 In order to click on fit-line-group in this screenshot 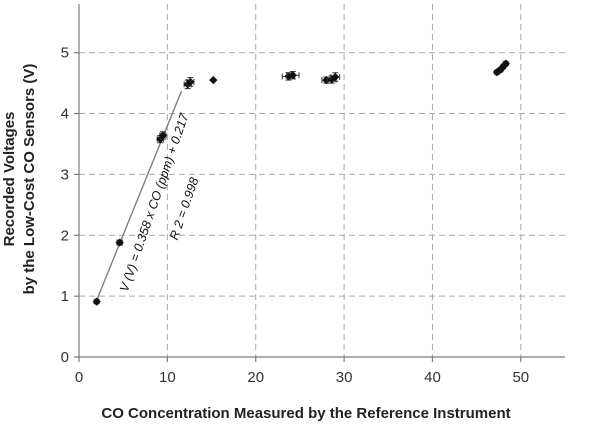, I will do `click(139, 195)`.